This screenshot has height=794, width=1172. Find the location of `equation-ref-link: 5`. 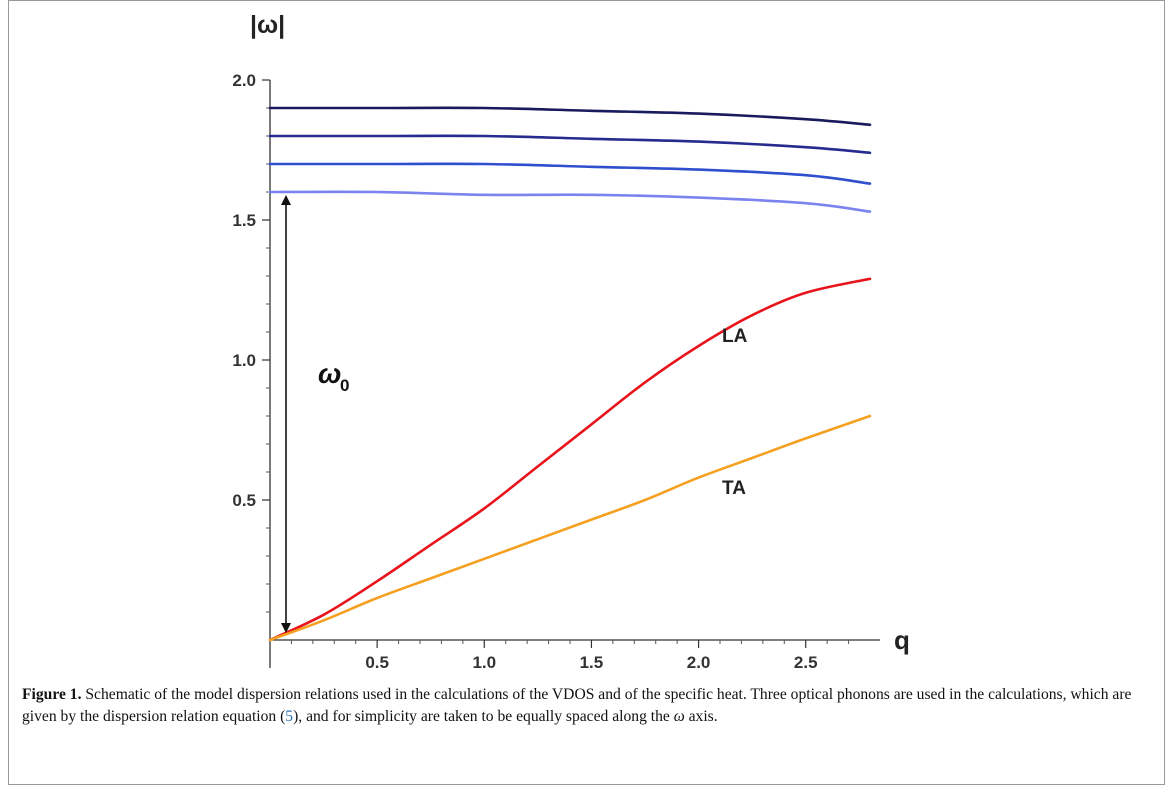

equation-ref-link: 5 is located at coordinates (289, 716).